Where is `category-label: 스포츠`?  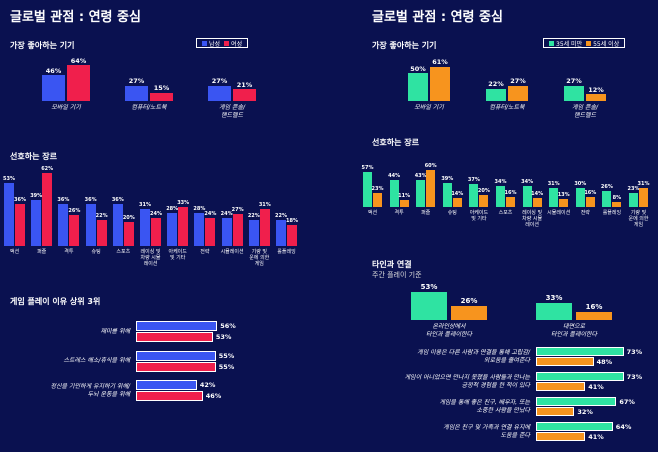 category-label: 스포츠 is located at coordinates (123, 252).